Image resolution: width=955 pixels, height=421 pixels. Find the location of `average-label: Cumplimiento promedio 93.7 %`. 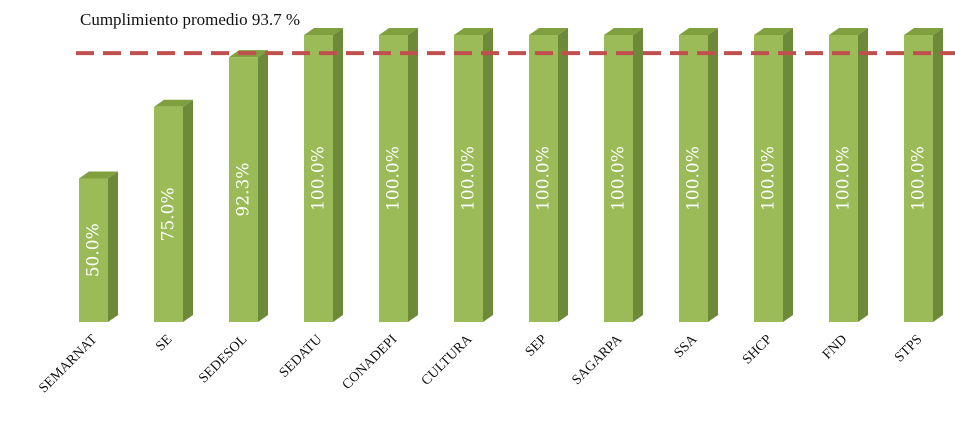

average-label: Cumplimiento promedio 93.7 % is located at coordinates (190, 19).